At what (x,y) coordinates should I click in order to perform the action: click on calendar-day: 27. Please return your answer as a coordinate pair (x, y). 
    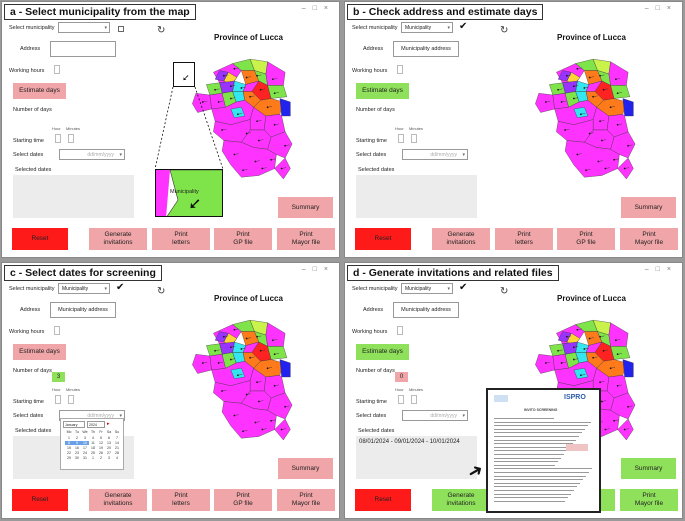
    Looking at the image, I should click on (109, 453).